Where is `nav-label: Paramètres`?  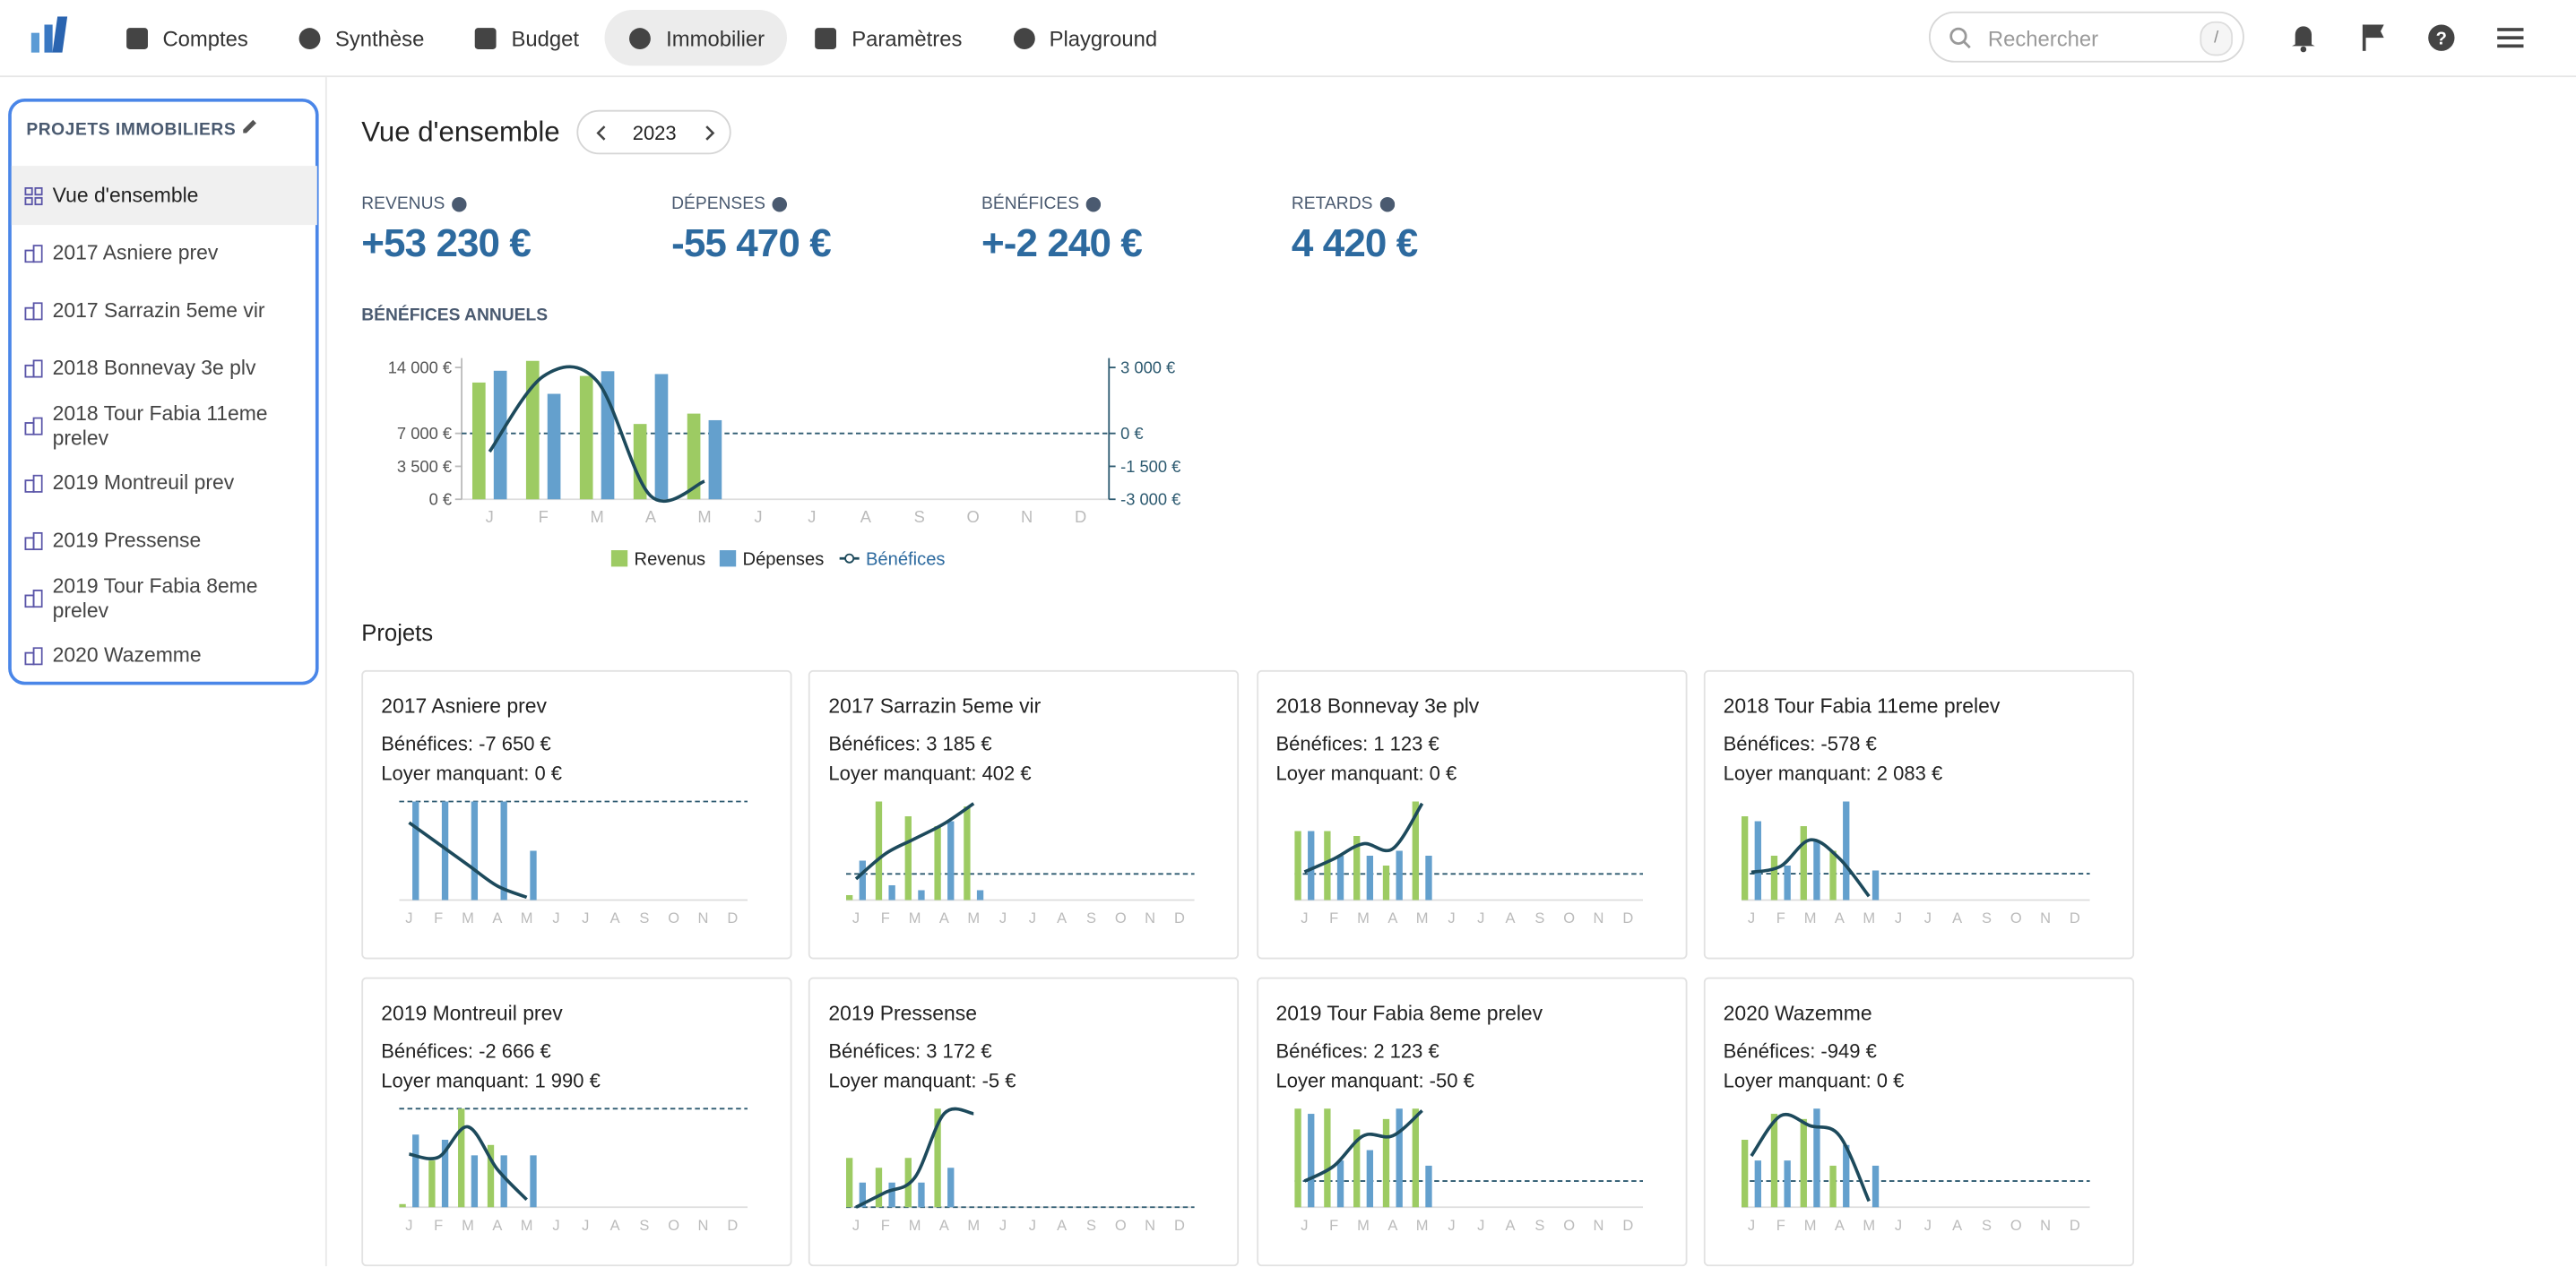 nav-label: Paramètres is located at coordinates (907, 38).